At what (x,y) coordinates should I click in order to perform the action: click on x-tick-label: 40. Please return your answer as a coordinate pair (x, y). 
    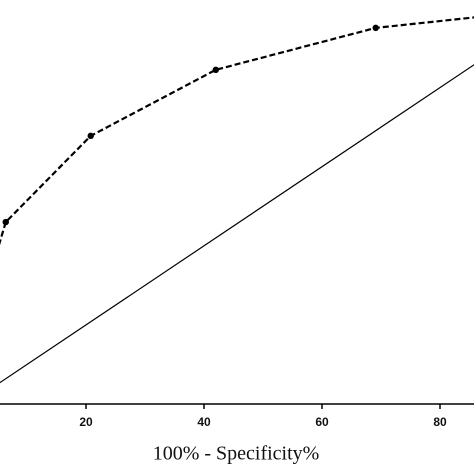
    Looking at the image, I should click on (204, 422).